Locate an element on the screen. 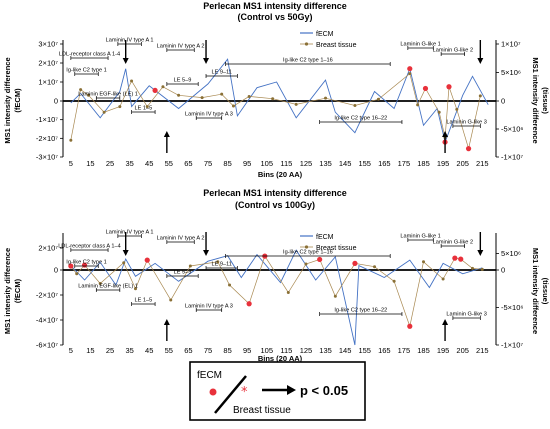 This screenshot has width=550, height=429. domain-annotation: Laminin IV type A 1 is located at coordinates (130, 42).